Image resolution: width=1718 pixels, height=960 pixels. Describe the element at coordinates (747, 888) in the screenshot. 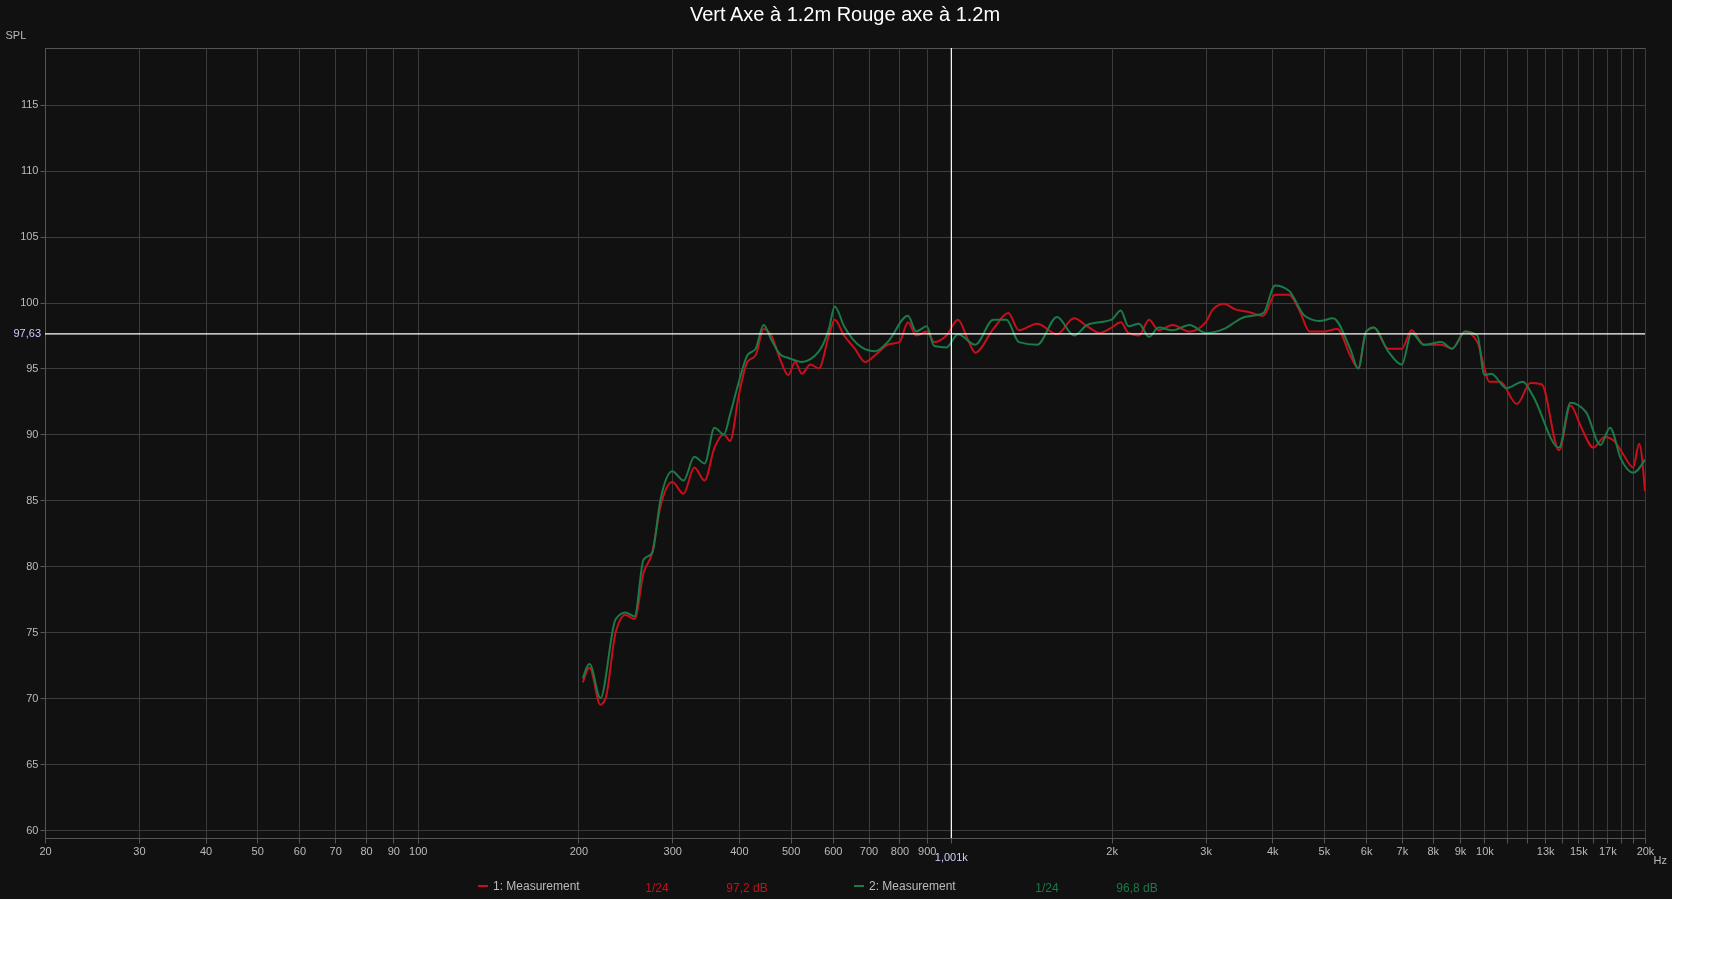

I see `text: 97,2 dB` at that location.